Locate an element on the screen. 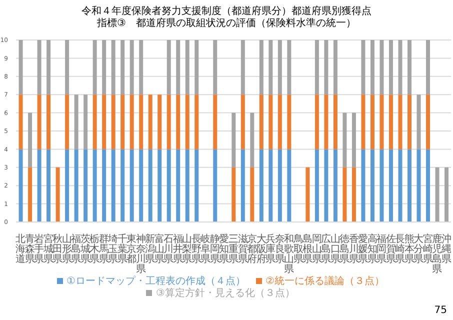  x-tick-label: 岐阜県 is located at coordinates (205, 249).